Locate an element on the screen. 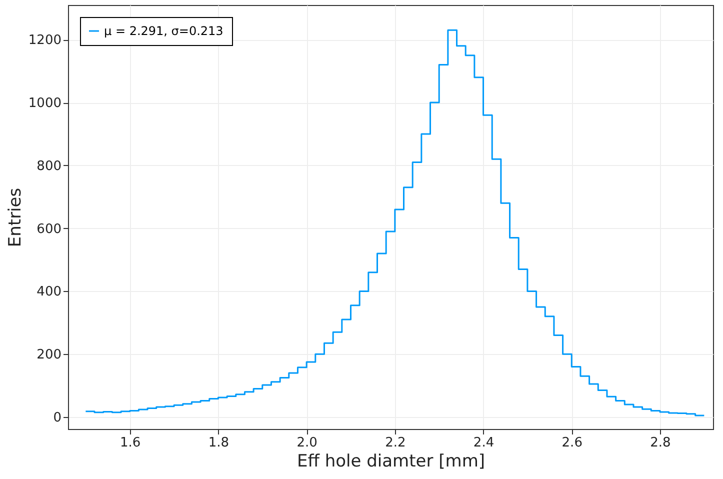  y-tick-label: 800 is located at coordinates (49, 166).